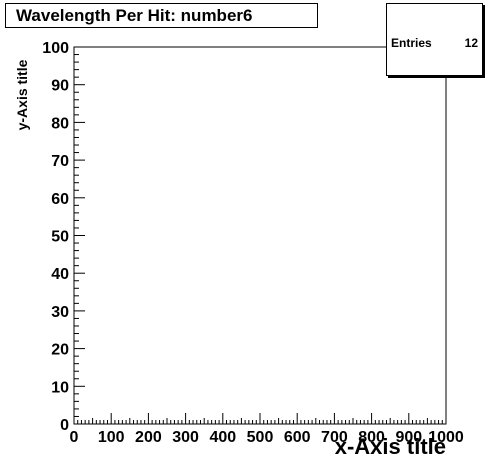 The height and width of the screenshot is (472, 496). Describe the element at coordinates (222, 437) in the screenshot. I see `x-tick-label: 400` at that location.